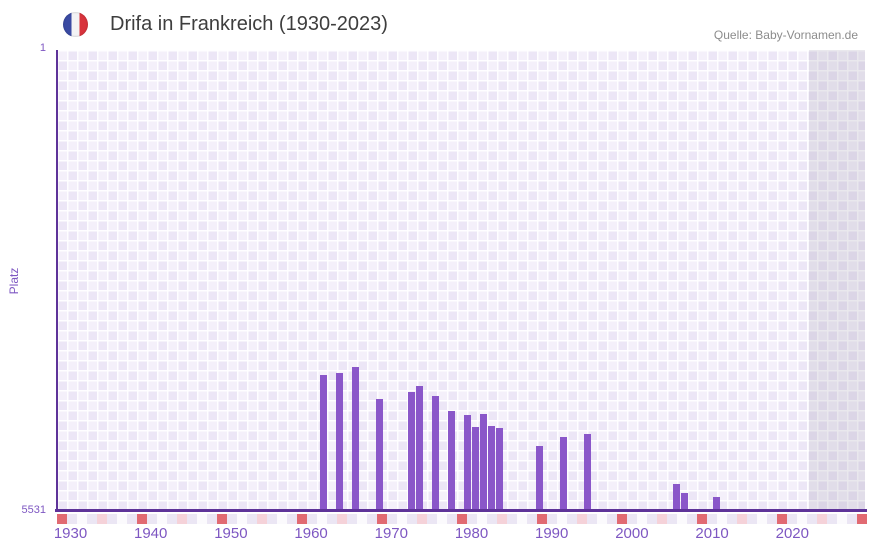 The image size is (873, 552). I want to click on bar-1977, so click(451, 459).